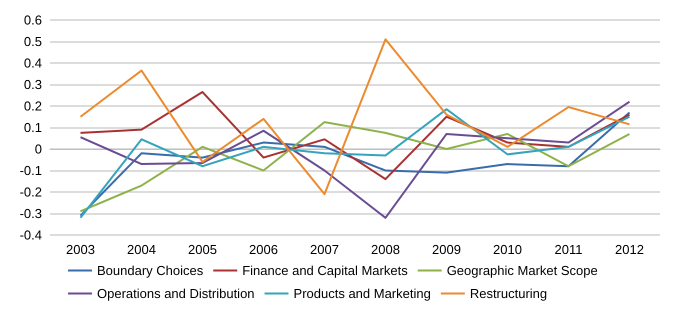 The image size is (680, 315). What do you see at coordinates (33, 84) in the screenshot?
I see `y-tick-label: 0.3` at bounding box center [33, 84].